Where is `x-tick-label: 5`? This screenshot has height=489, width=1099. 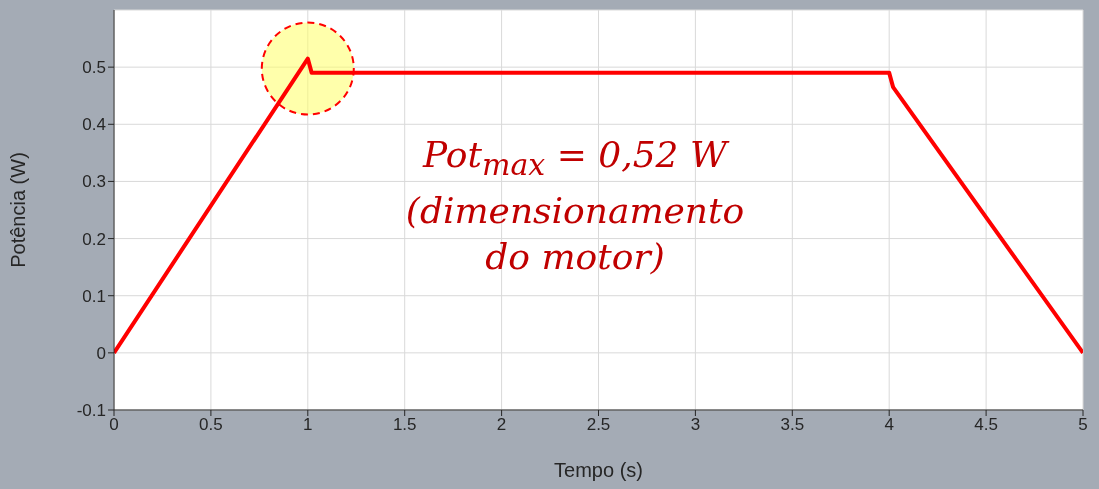
x-tick-label: 5 is located at coordinates (1083, 425).